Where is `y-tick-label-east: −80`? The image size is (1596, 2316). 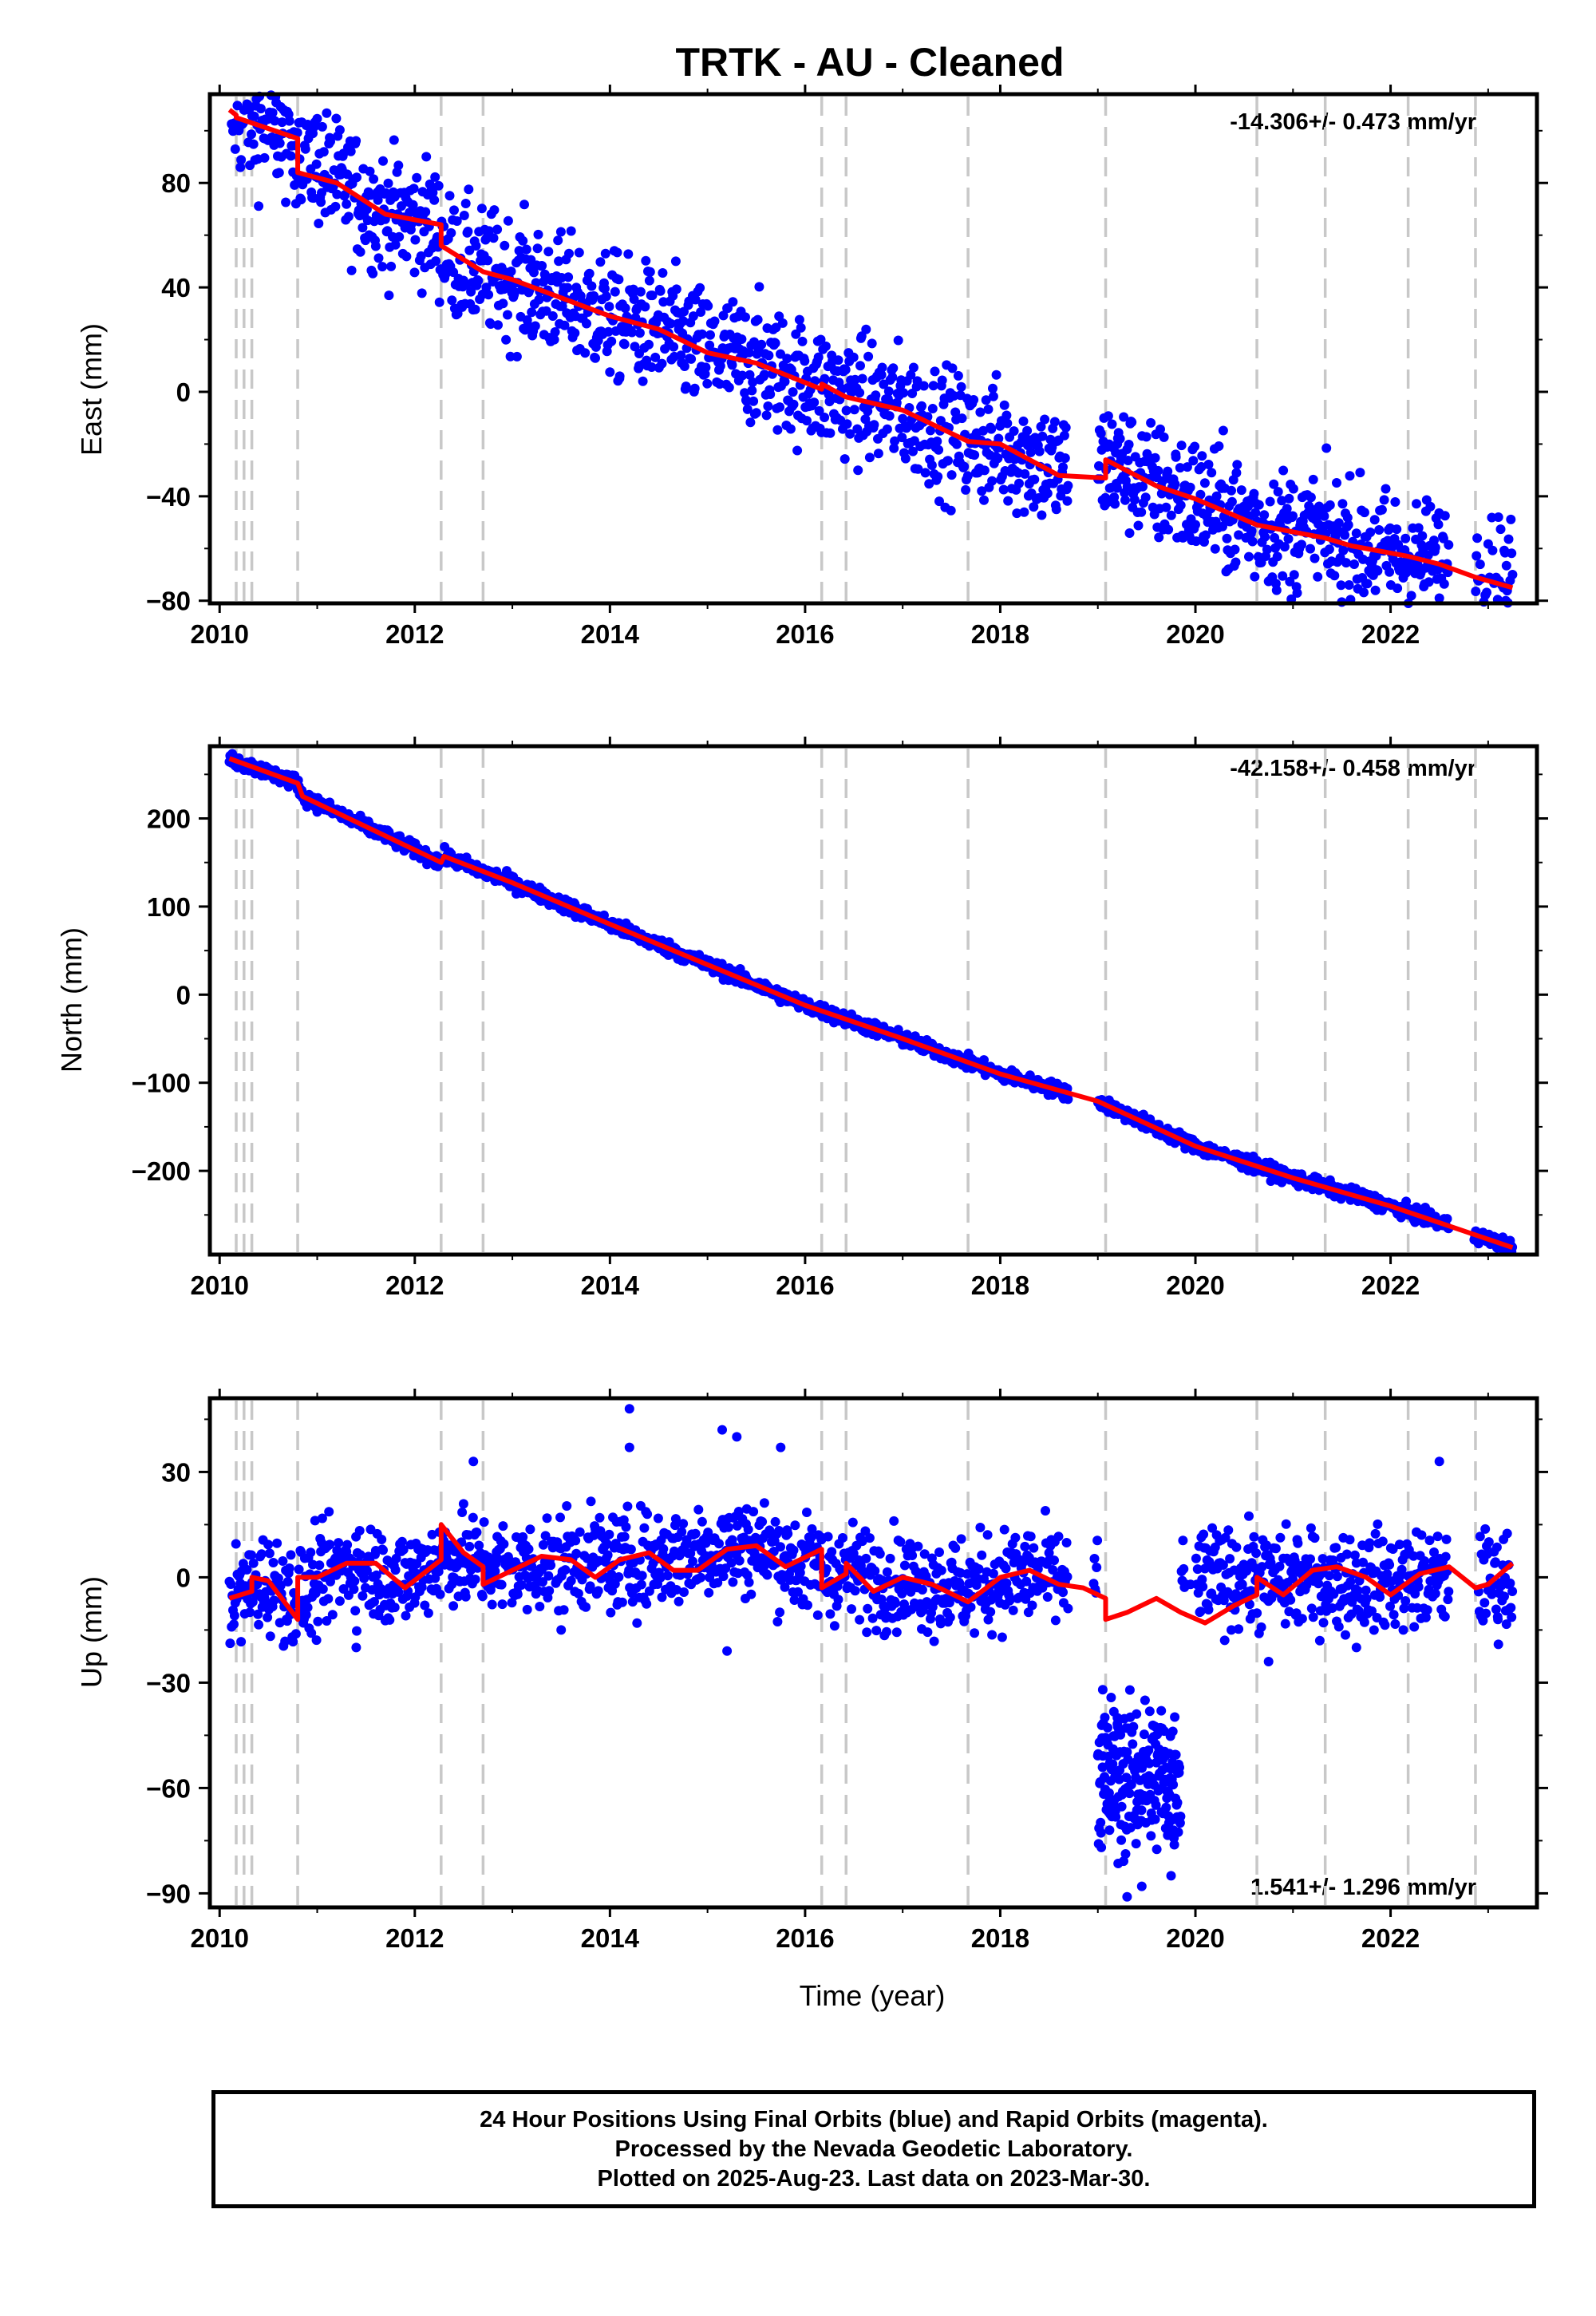
y-tick-label-east: −80 is located at coordinates (168, 601).